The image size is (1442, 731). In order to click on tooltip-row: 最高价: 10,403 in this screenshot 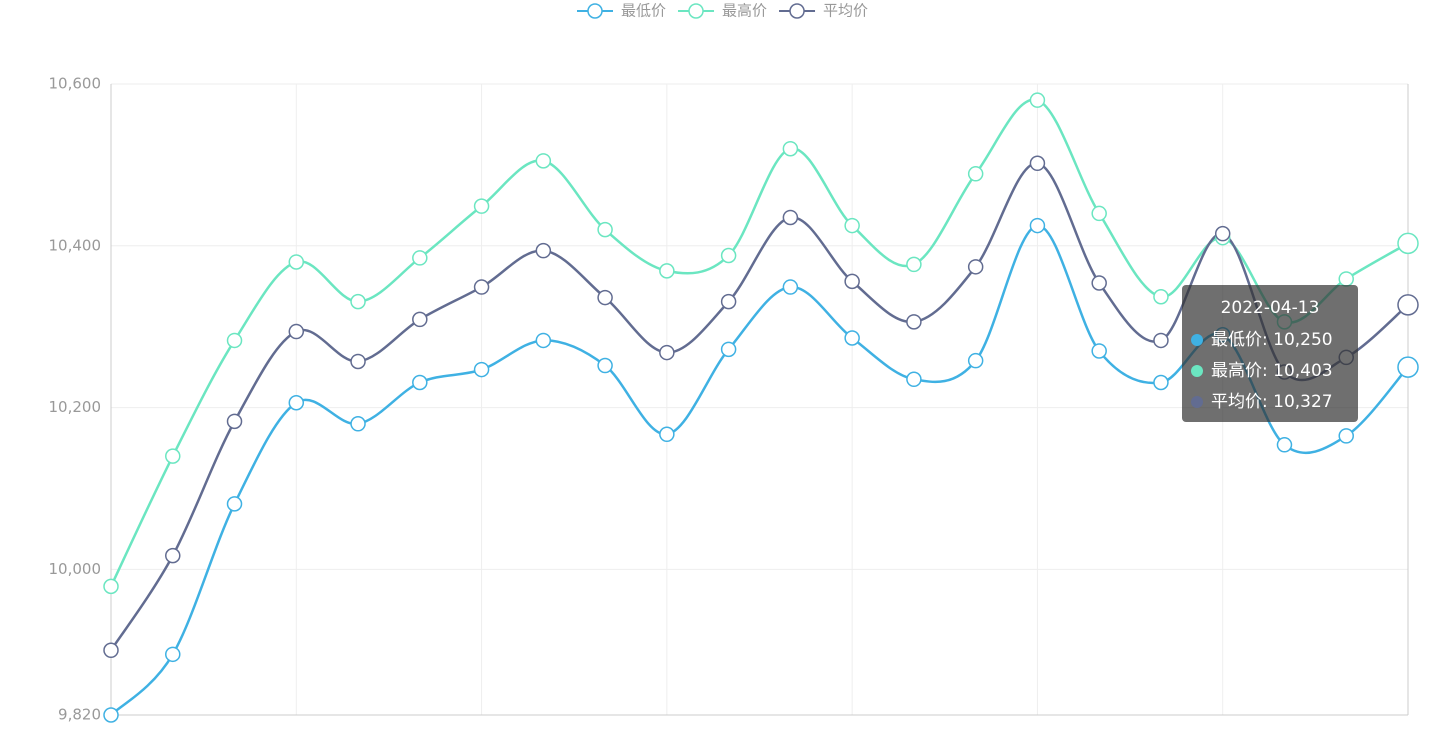, I will do `click(1272, 371)`.